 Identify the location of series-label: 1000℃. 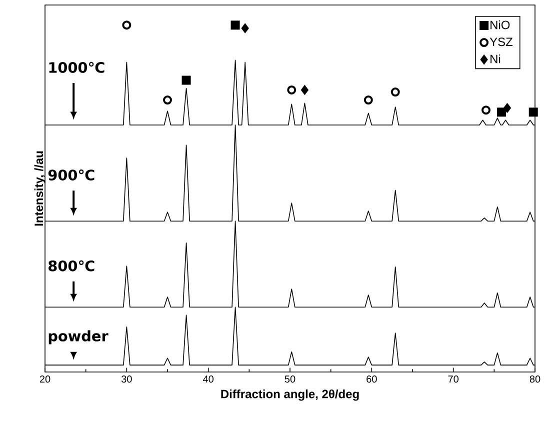
(76, 67).